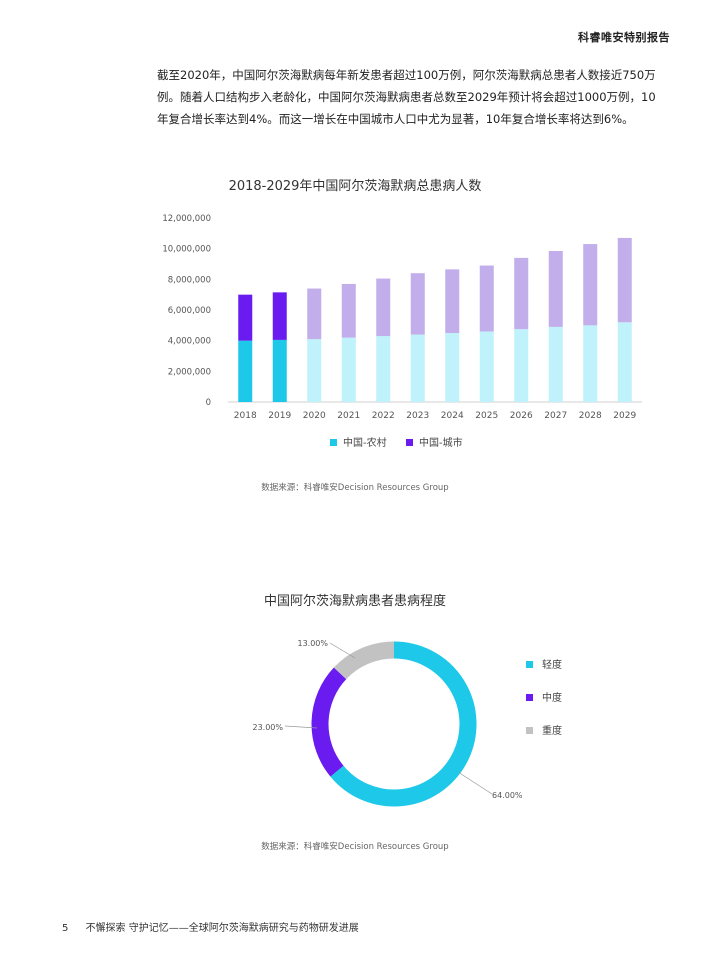 The height and width of the screenshot is (963, 710). What do you see at coordinates (267, 727) in the screenshot?
I see `data-label-1: 23.00%` at bounding box center [267, 727].